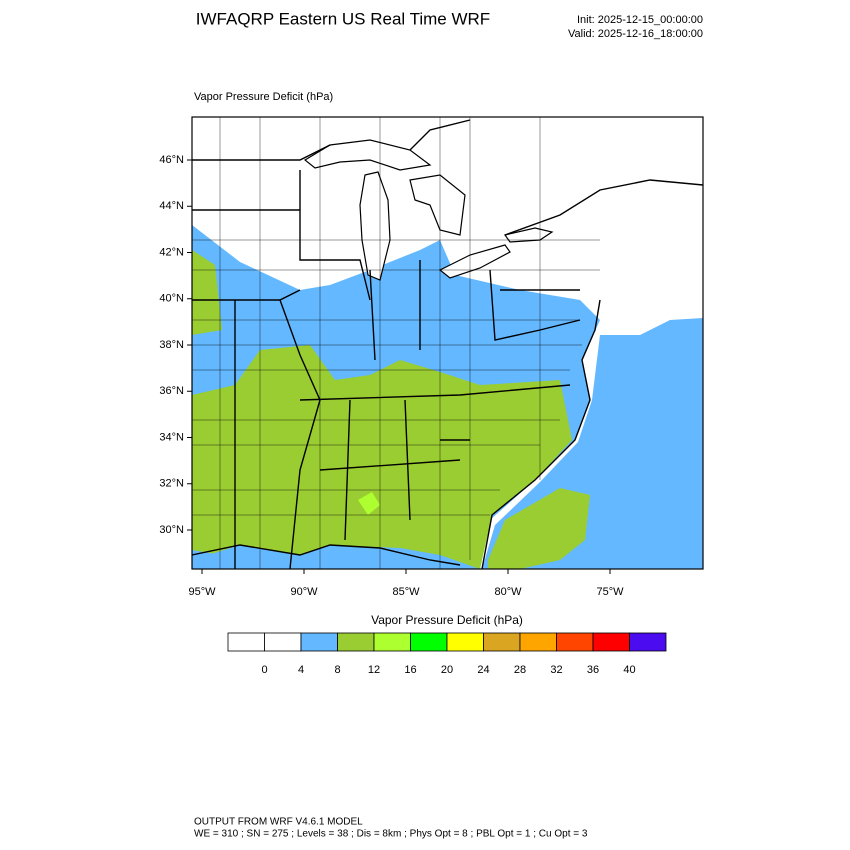 Image resolution: width=850 pixels, height=850 pixels. I want to click on valid-time: Valid: 2025-12-16_18:00:00, so click(635, 34).